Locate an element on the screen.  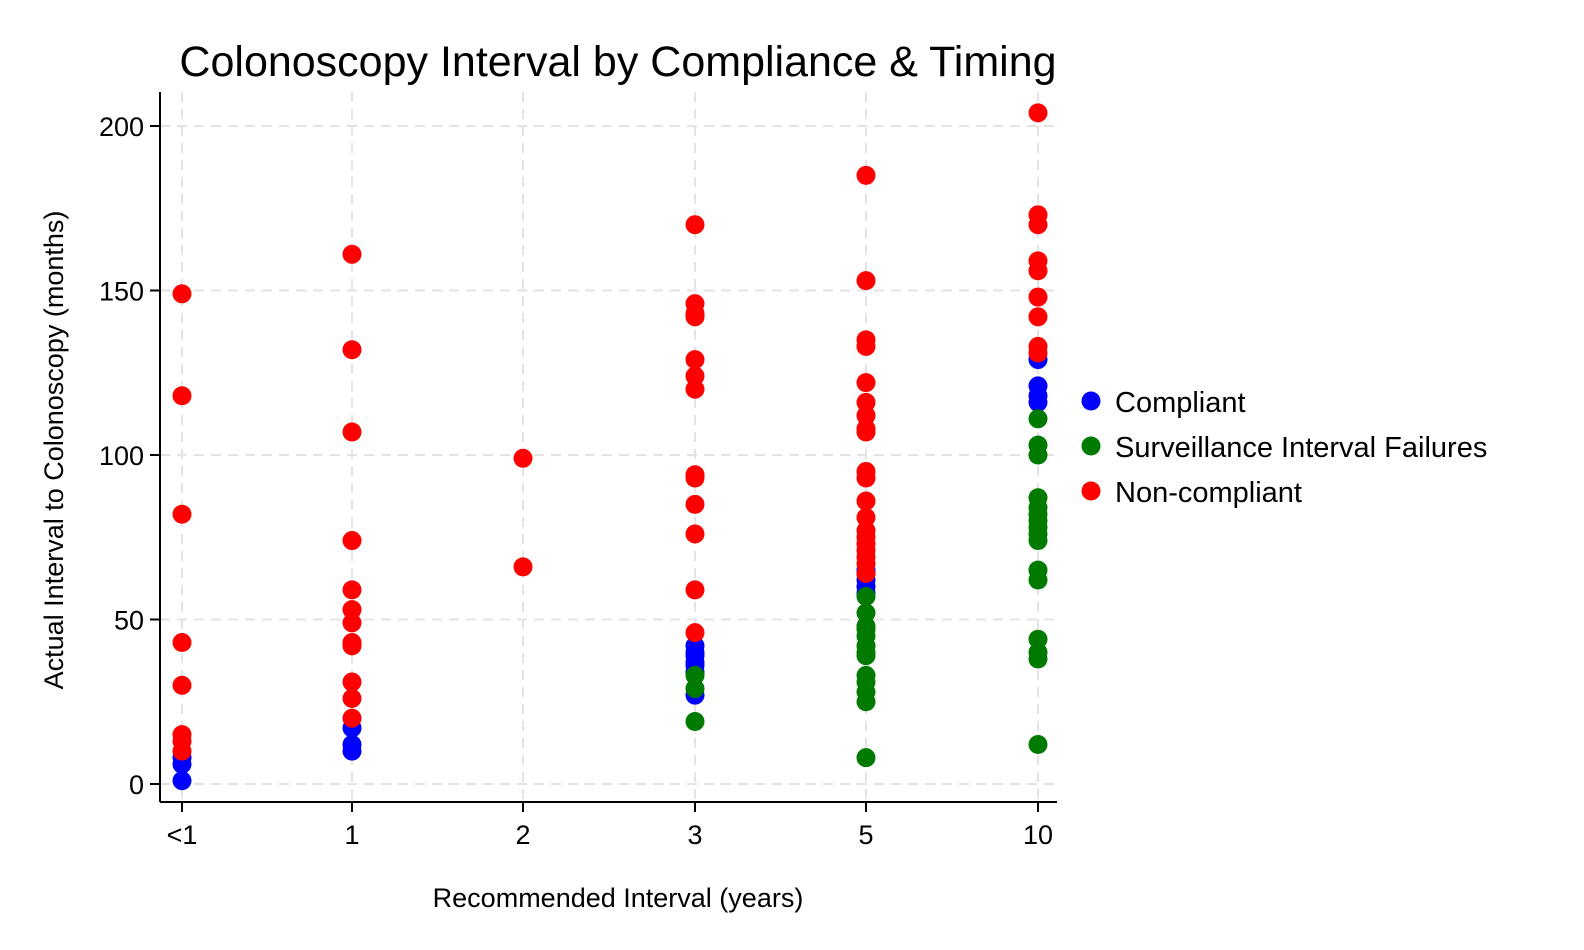
x-ticks: <1 1 2 3 5 10 is located at coordinates (610, 826).